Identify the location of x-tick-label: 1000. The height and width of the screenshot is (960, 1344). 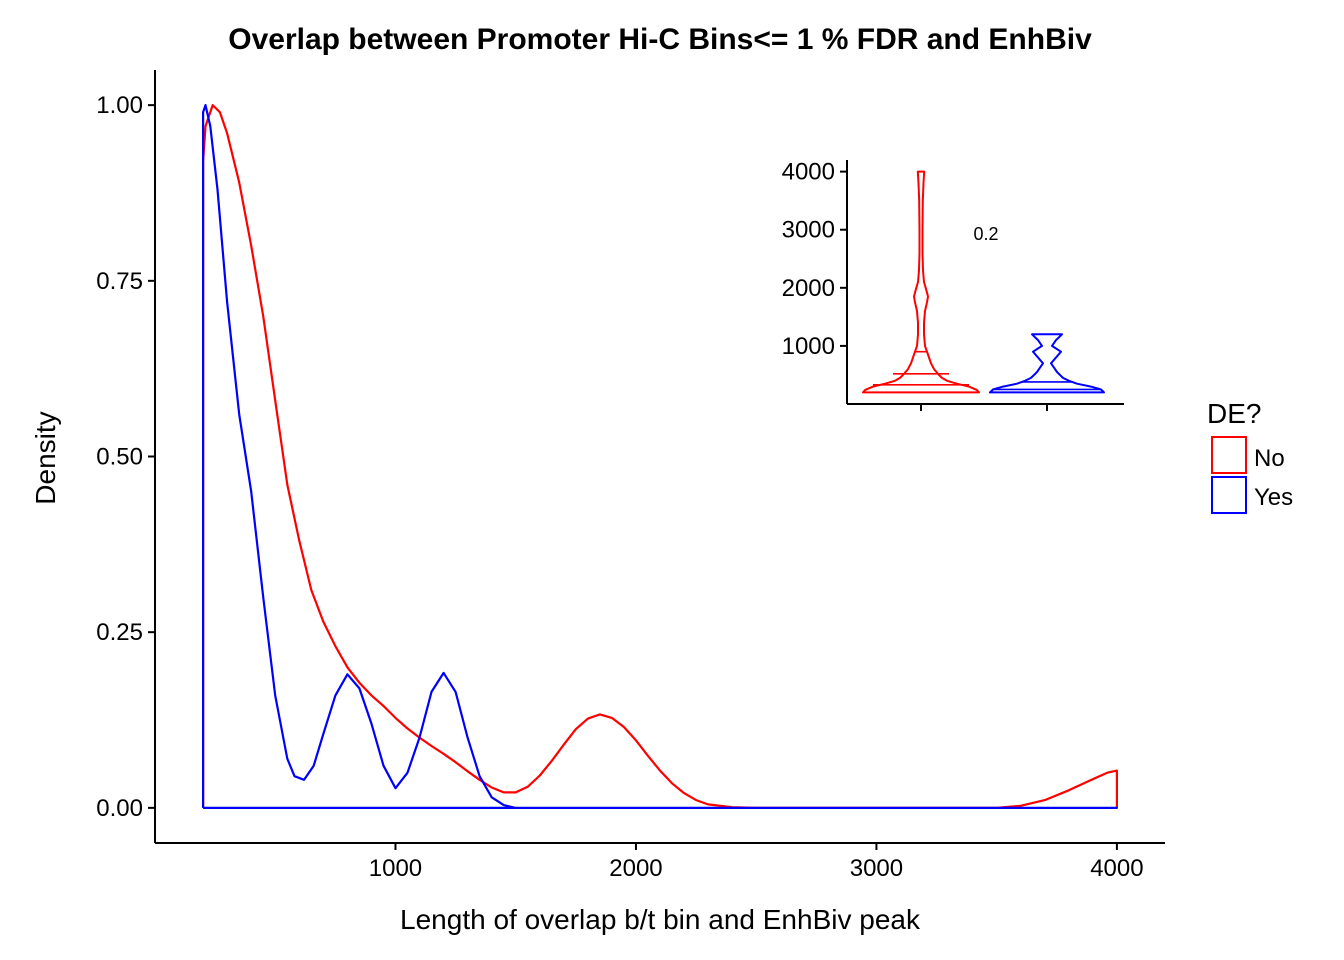
(395, 868).